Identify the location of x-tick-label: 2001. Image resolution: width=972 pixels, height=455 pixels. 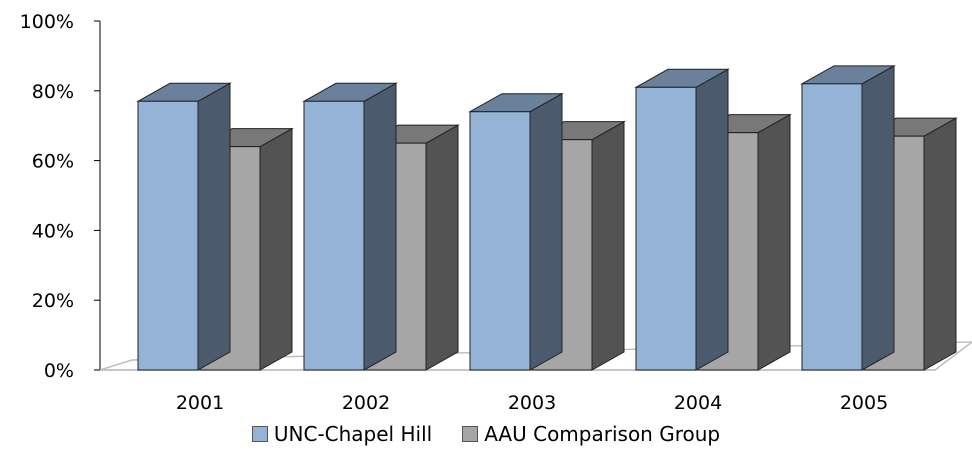
(200, 403).